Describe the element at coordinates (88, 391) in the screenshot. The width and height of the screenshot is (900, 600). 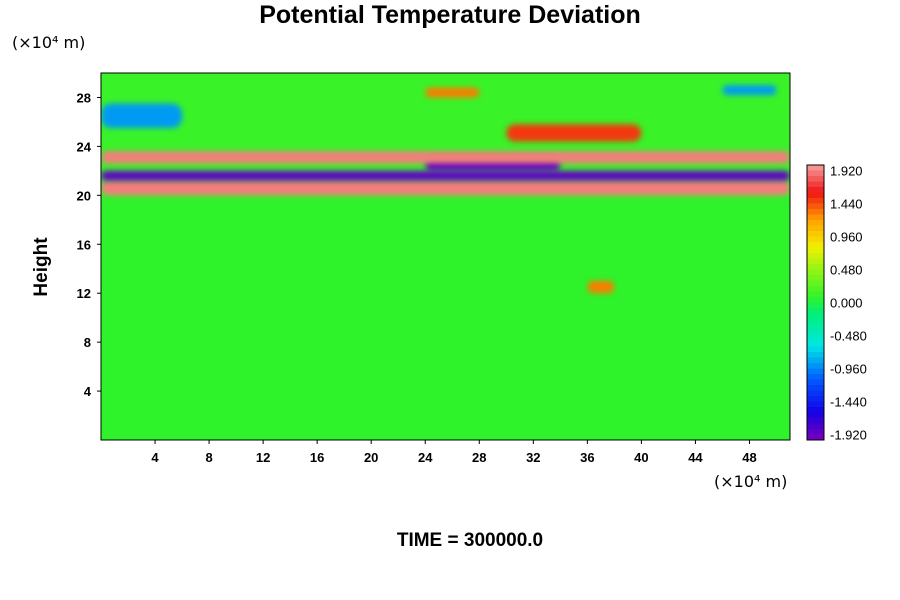
I see `y-tick-label: 4` at that location.